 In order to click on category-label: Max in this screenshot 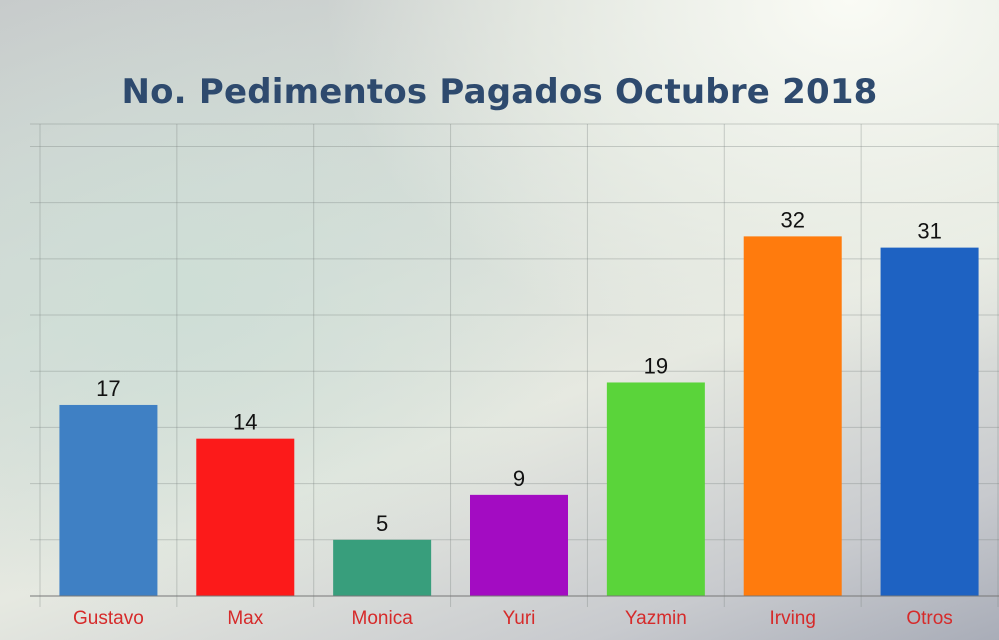, I will do `click(245, 618)`.